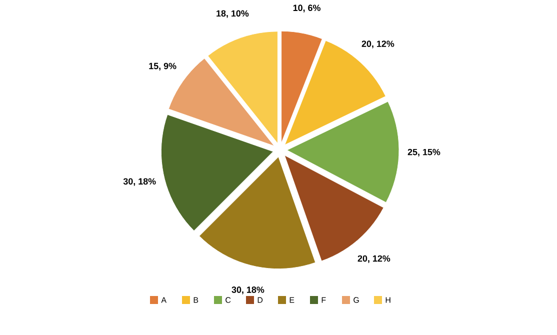  What do you see at coordinates (306, 8) in the screenshot?
I see `data-label: 10, 6%` at bounding box center [306, 8].